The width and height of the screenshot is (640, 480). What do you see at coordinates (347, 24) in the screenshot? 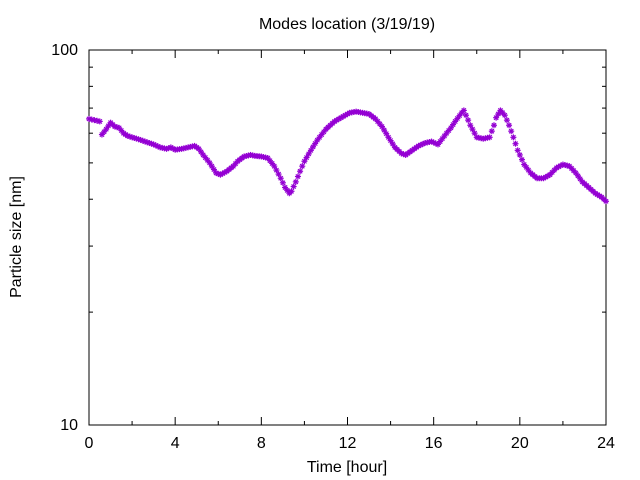
I see `chart-title: Modes location (3/19/19)` at bounding box center [347, 24].